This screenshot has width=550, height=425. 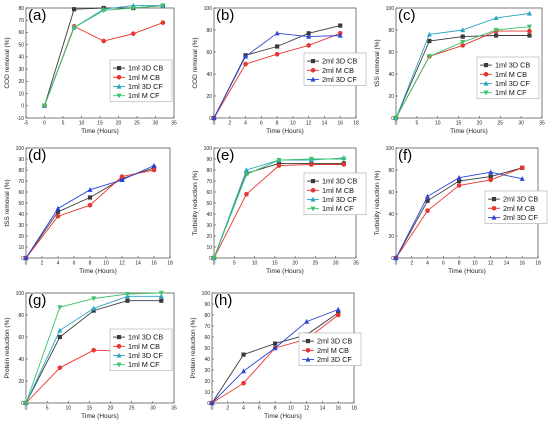 I want to click on y-tick-label-c-2: 40, so click(x=391, y=75).